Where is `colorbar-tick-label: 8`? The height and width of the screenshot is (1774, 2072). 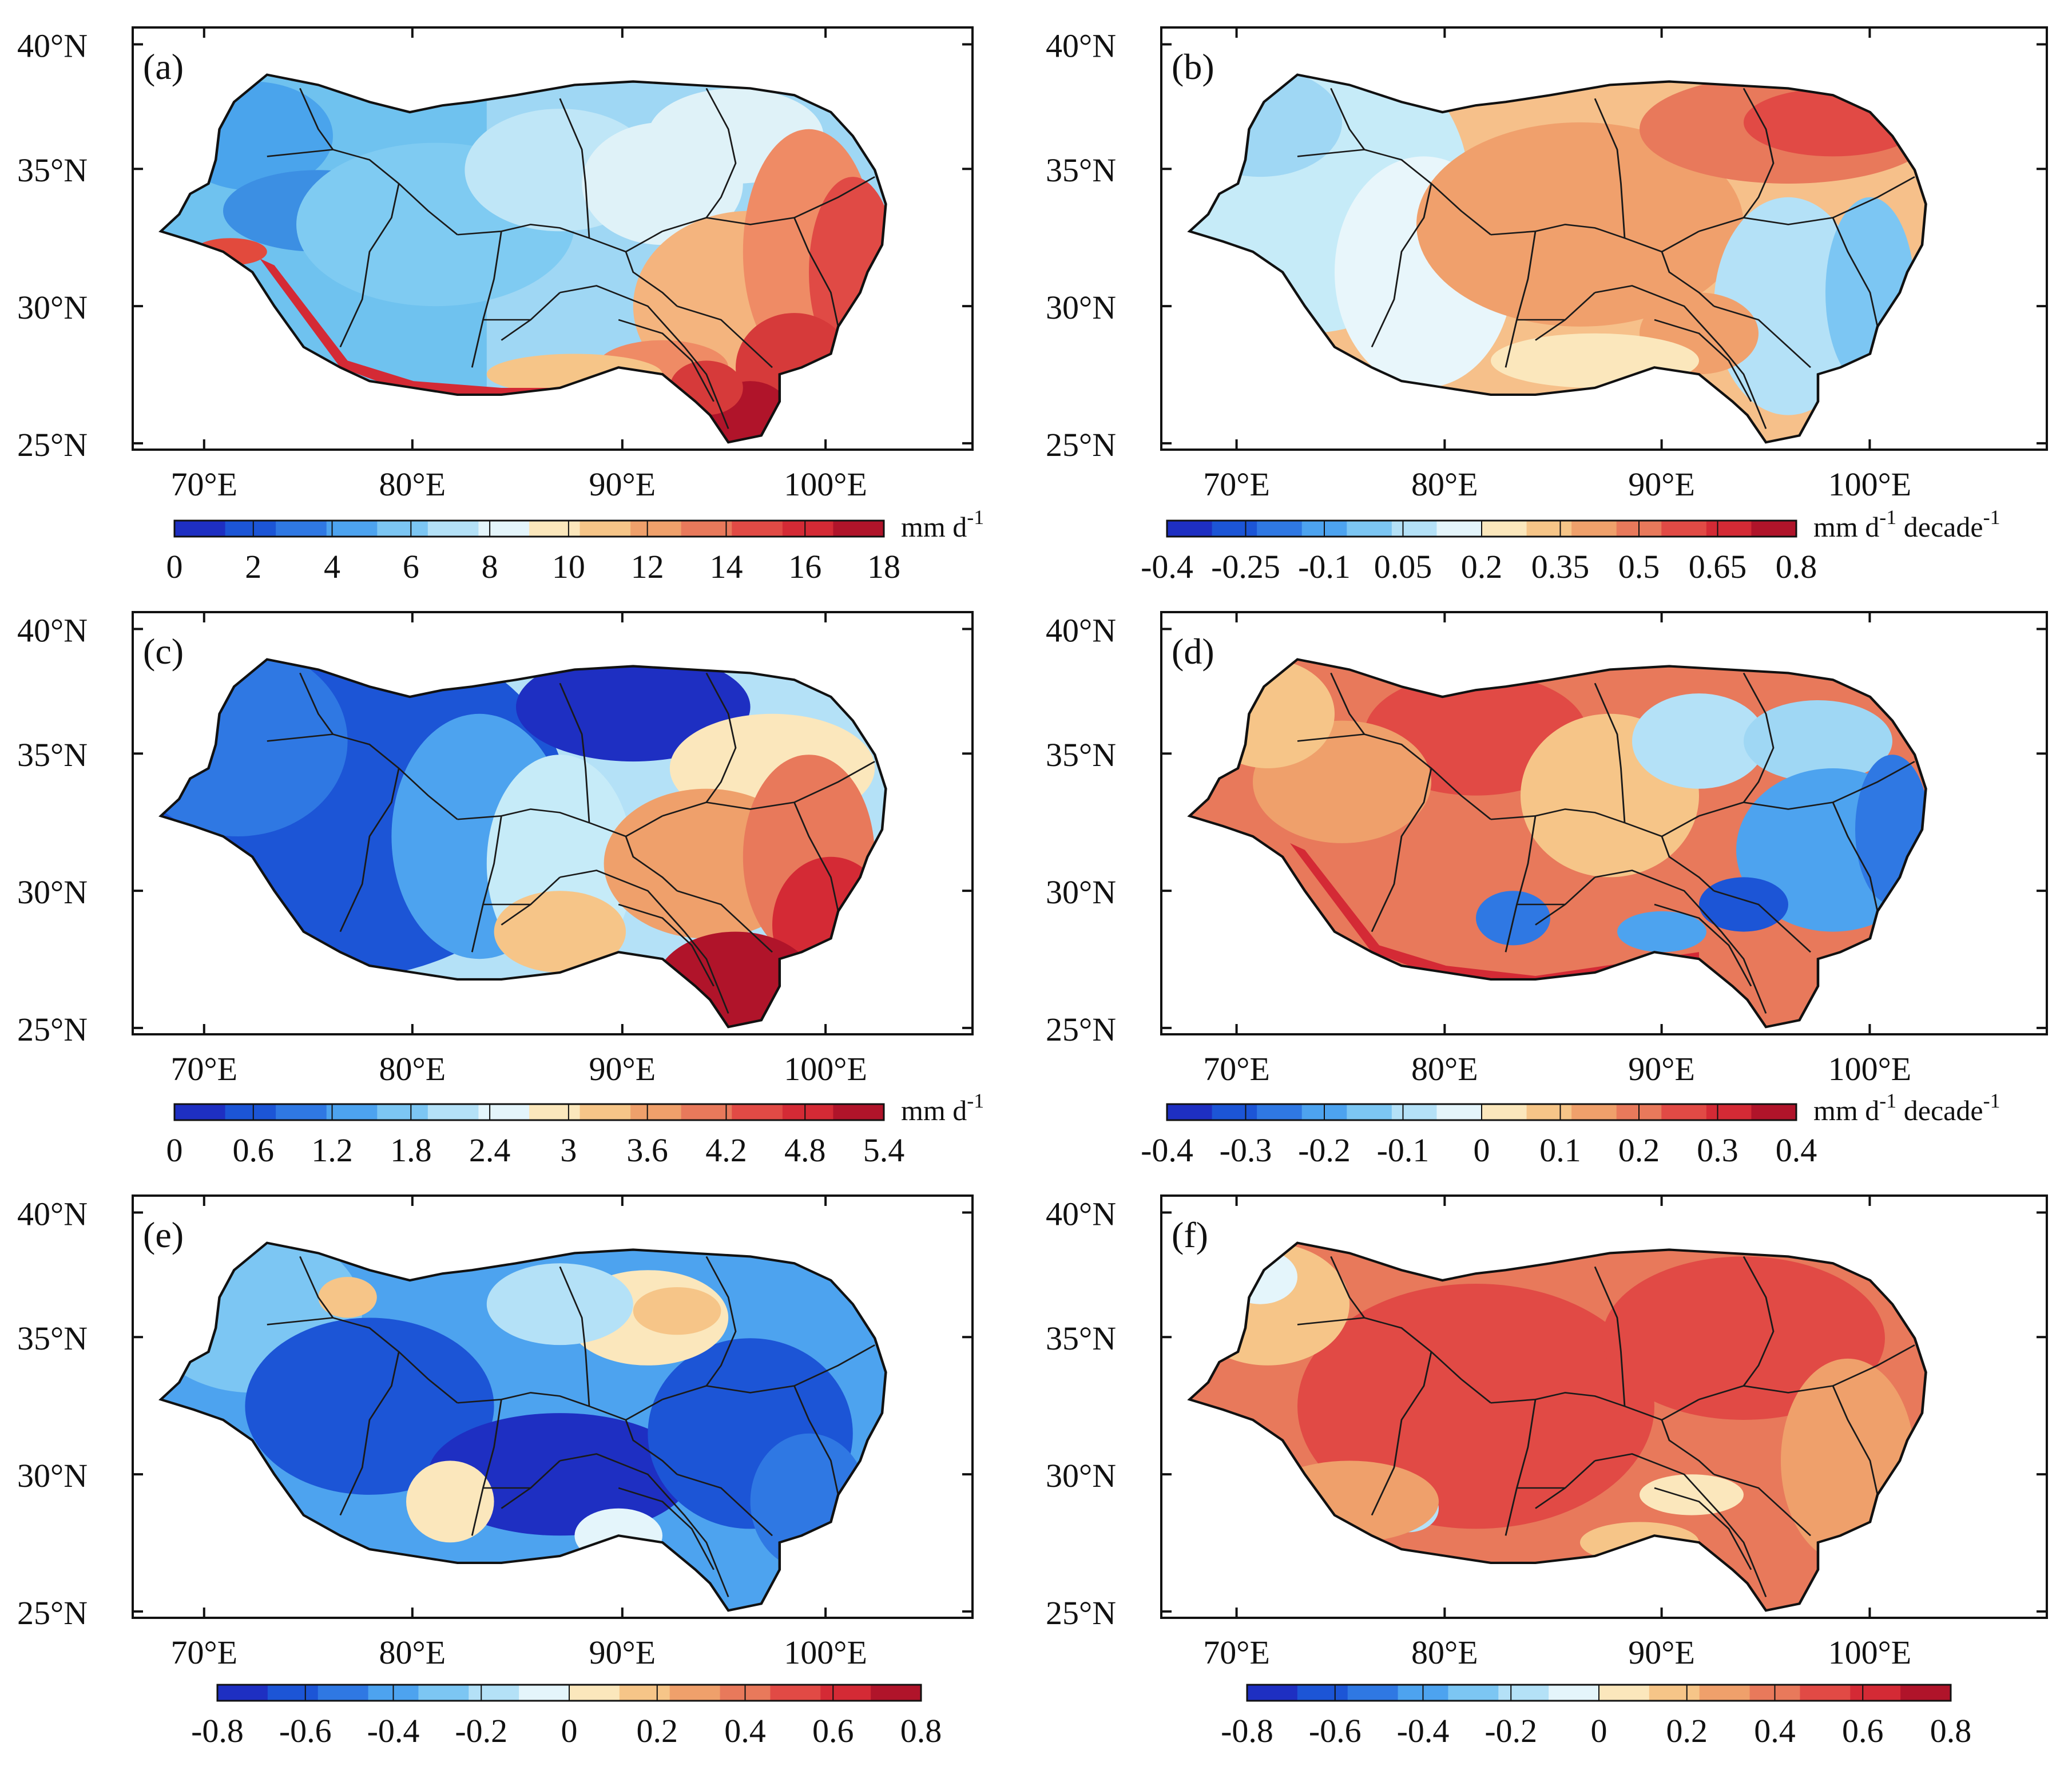 colorbar-tick-label: 8 is located at coordinates (490, 566).